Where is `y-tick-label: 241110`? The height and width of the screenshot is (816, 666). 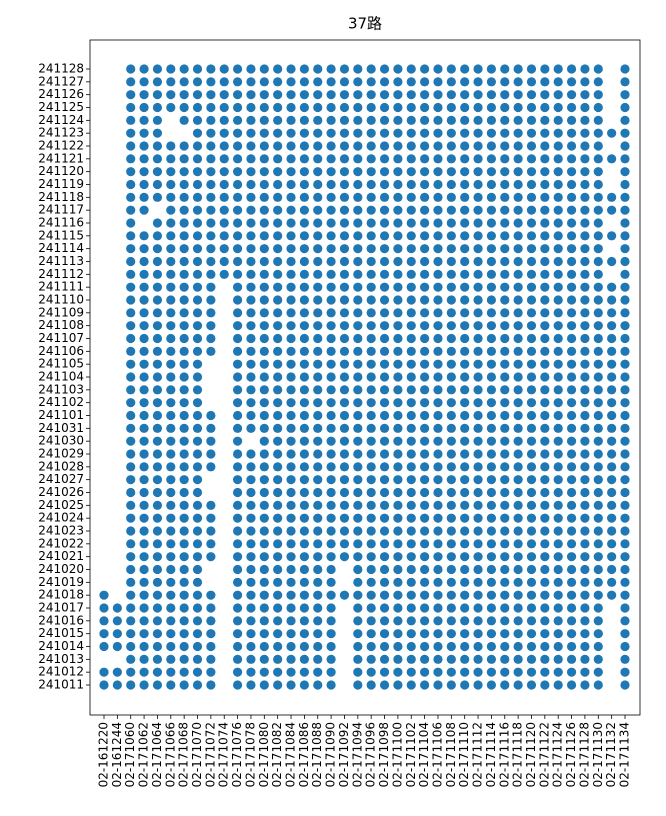
y-tick-label: 241110 is located at coordinates (61, 300).